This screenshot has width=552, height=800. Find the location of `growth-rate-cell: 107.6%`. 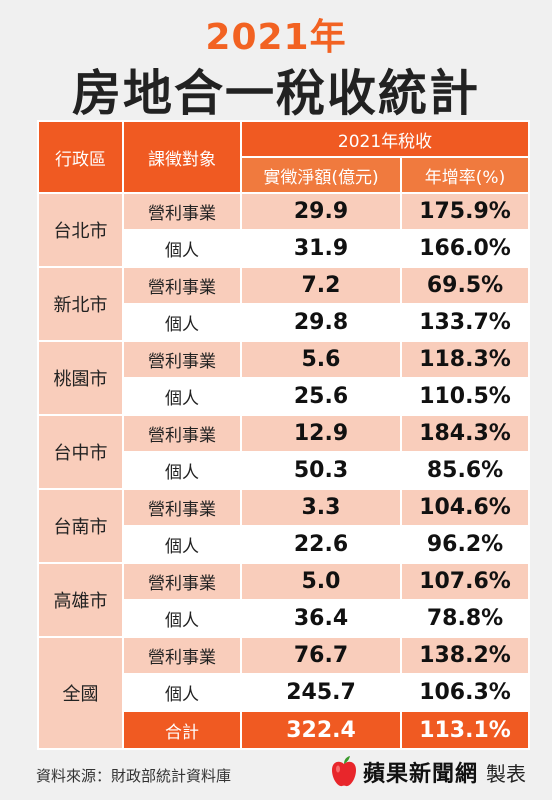

growth-rate-cell: 107.6% is located at coordinates (465, 581).